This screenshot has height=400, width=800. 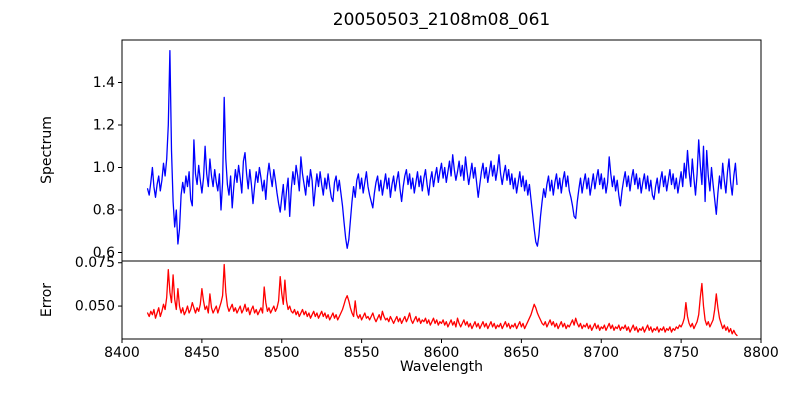 What do you see at coordinates (282, 353) in the screenshot?
I see `x-tick-label: 8500` at bounding box center [282, 353].